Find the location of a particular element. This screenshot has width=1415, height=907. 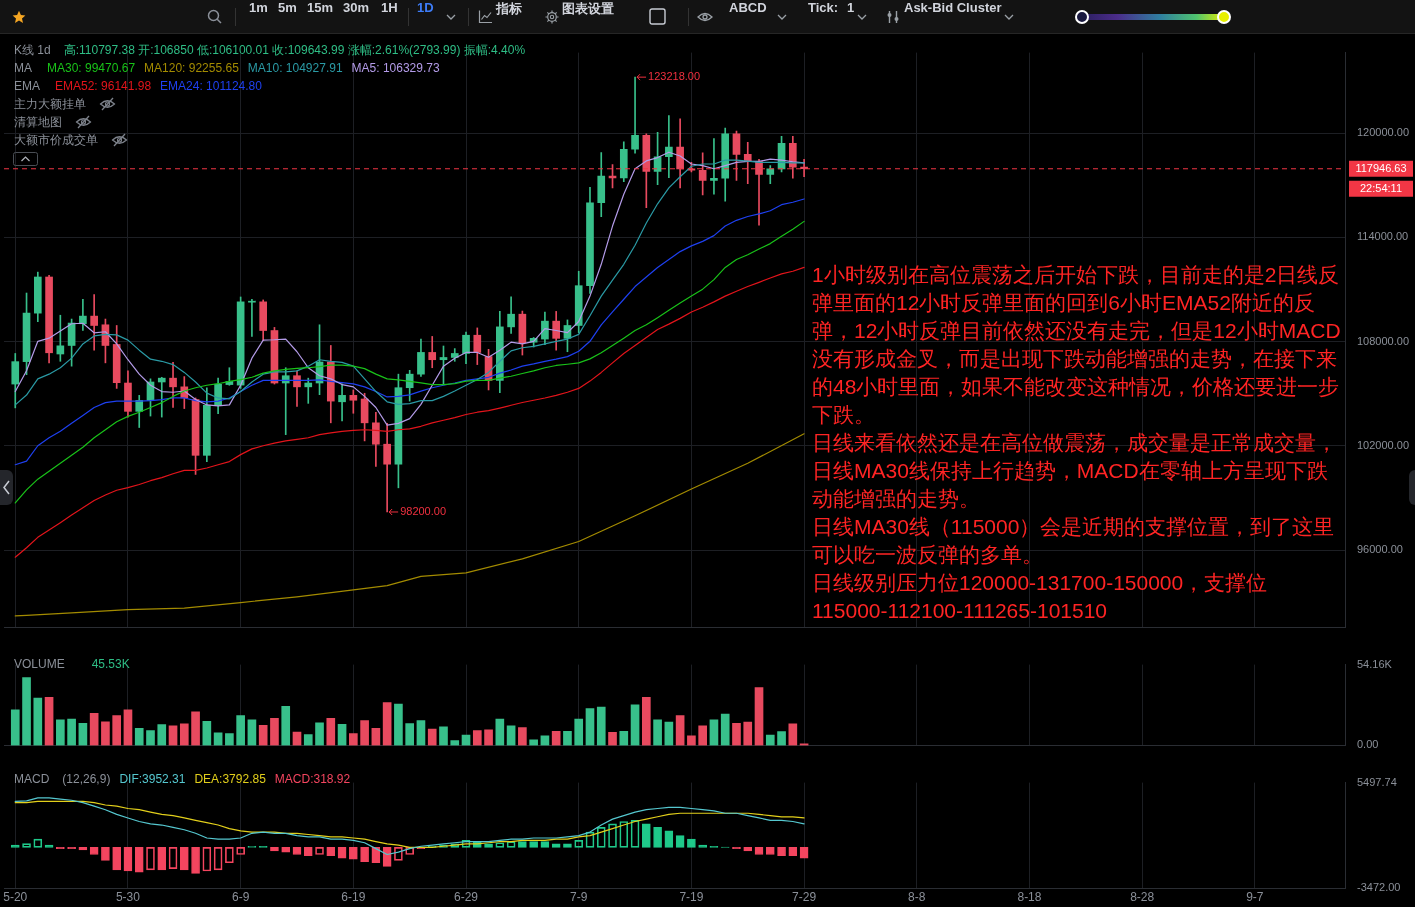

text: Tick: is located at coordinates (823, 7).